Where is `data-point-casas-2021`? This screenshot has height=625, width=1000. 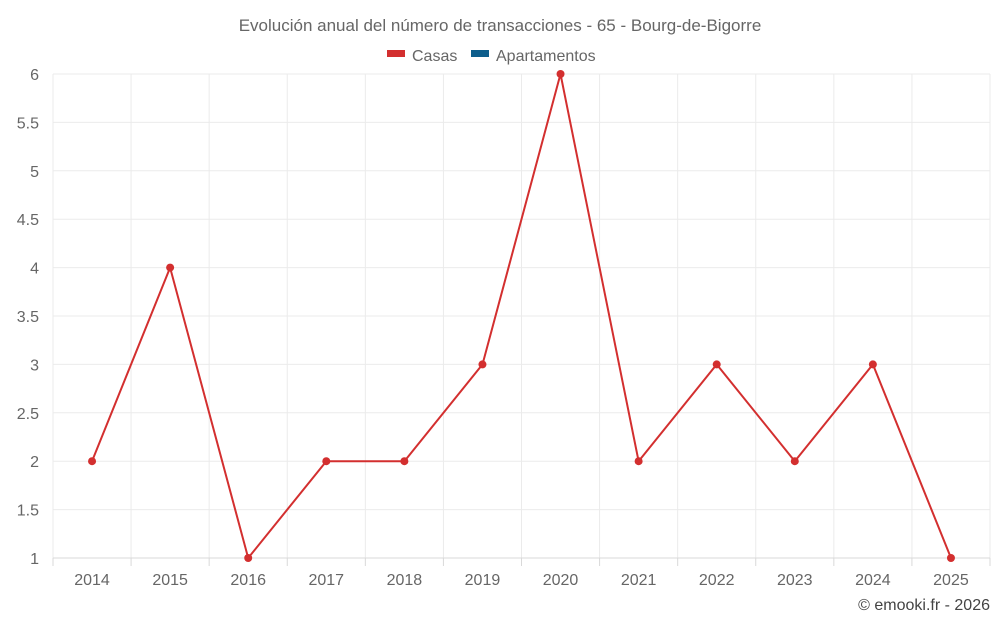 data-point-casas-2021 is located at coordinates (638, 461).